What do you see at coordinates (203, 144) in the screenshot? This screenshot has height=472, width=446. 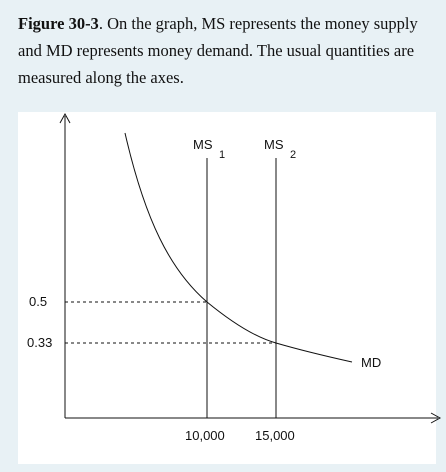 I see `ms1-label: MS` at bounding box center [203, 144].